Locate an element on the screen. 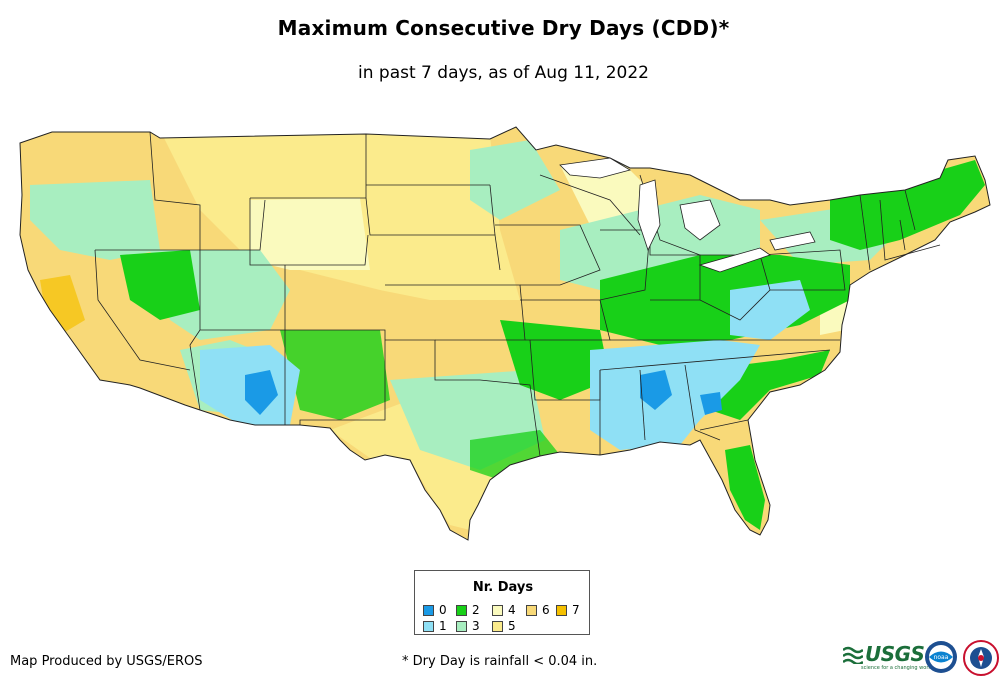 Image resolution: width=1007 pixels, height=691 pixels. legend-item-3: 3 is located at coordinates (468, 626).